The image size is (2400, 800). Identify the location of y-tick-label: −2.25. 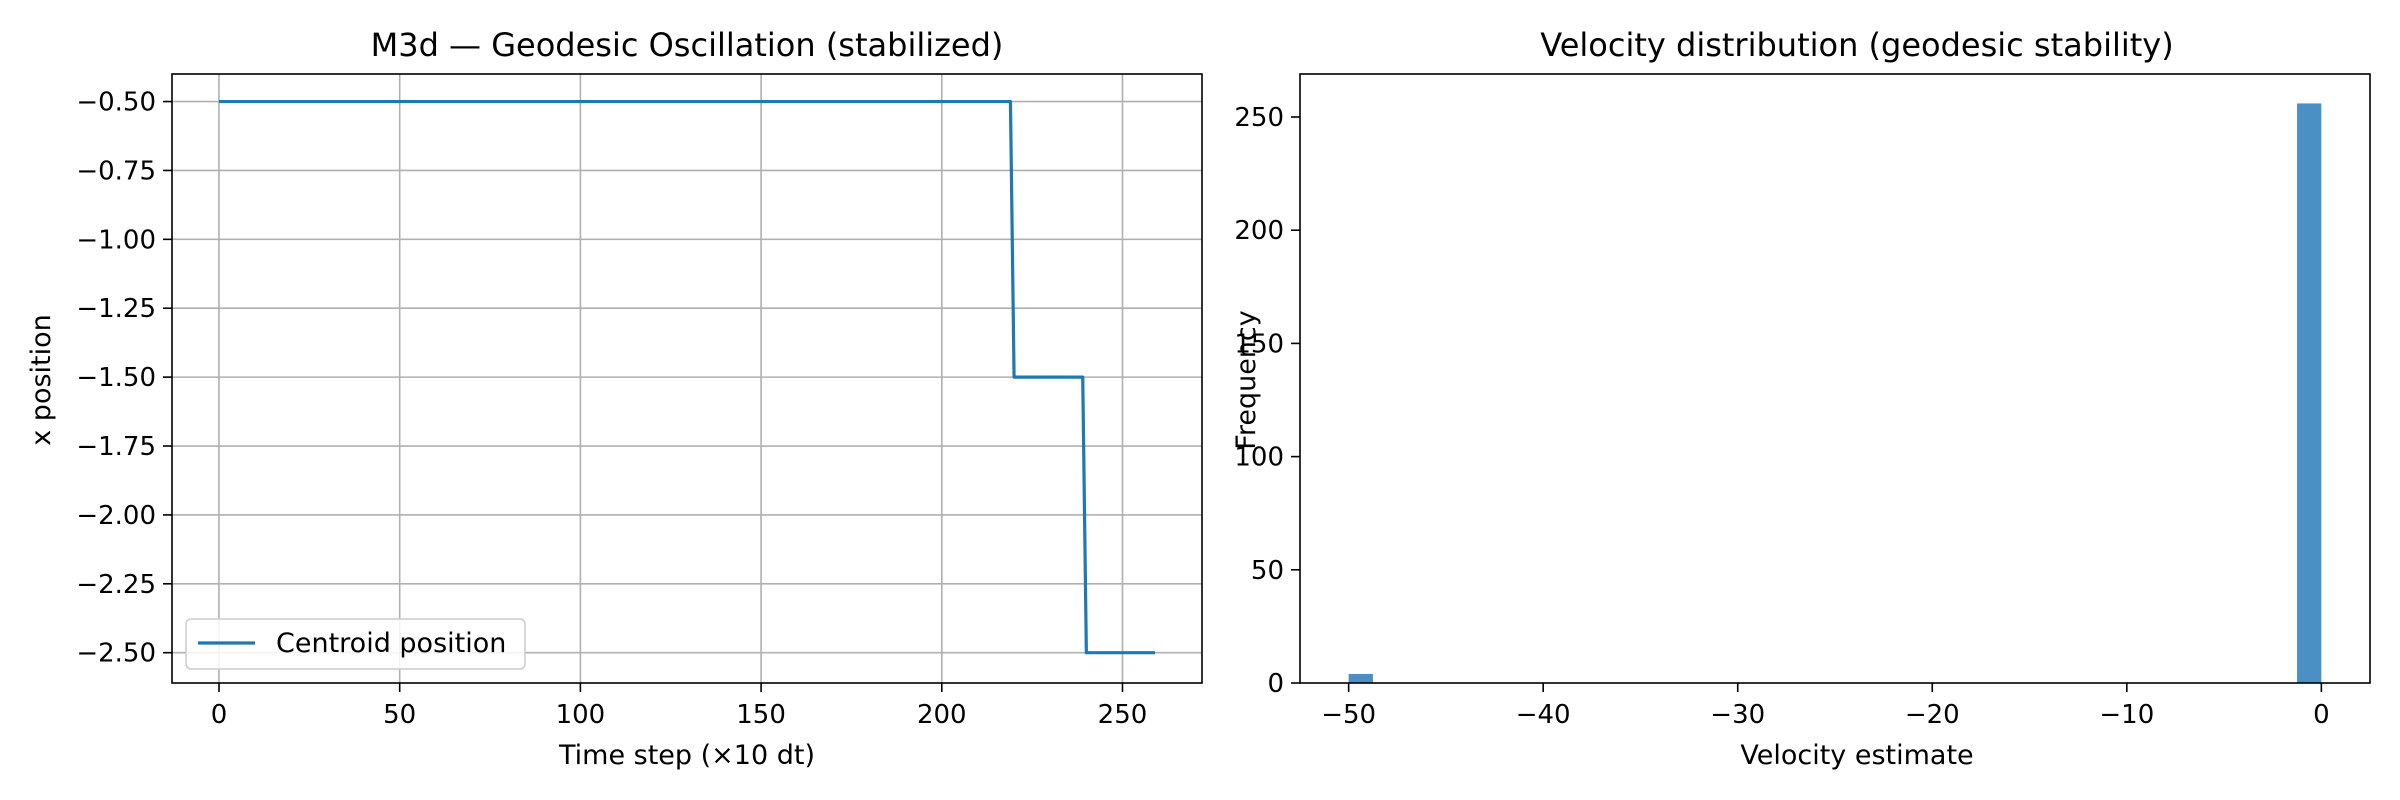
(116, 585).